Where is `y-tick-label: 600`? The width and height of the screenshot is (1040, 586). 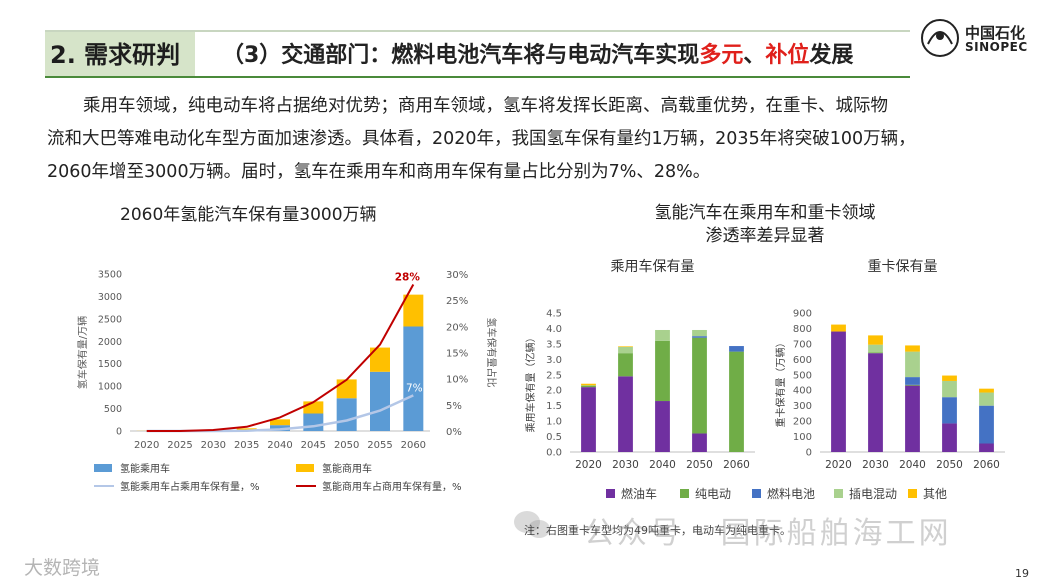 y-tick-label: 600 is located at coordinates (802, 360).